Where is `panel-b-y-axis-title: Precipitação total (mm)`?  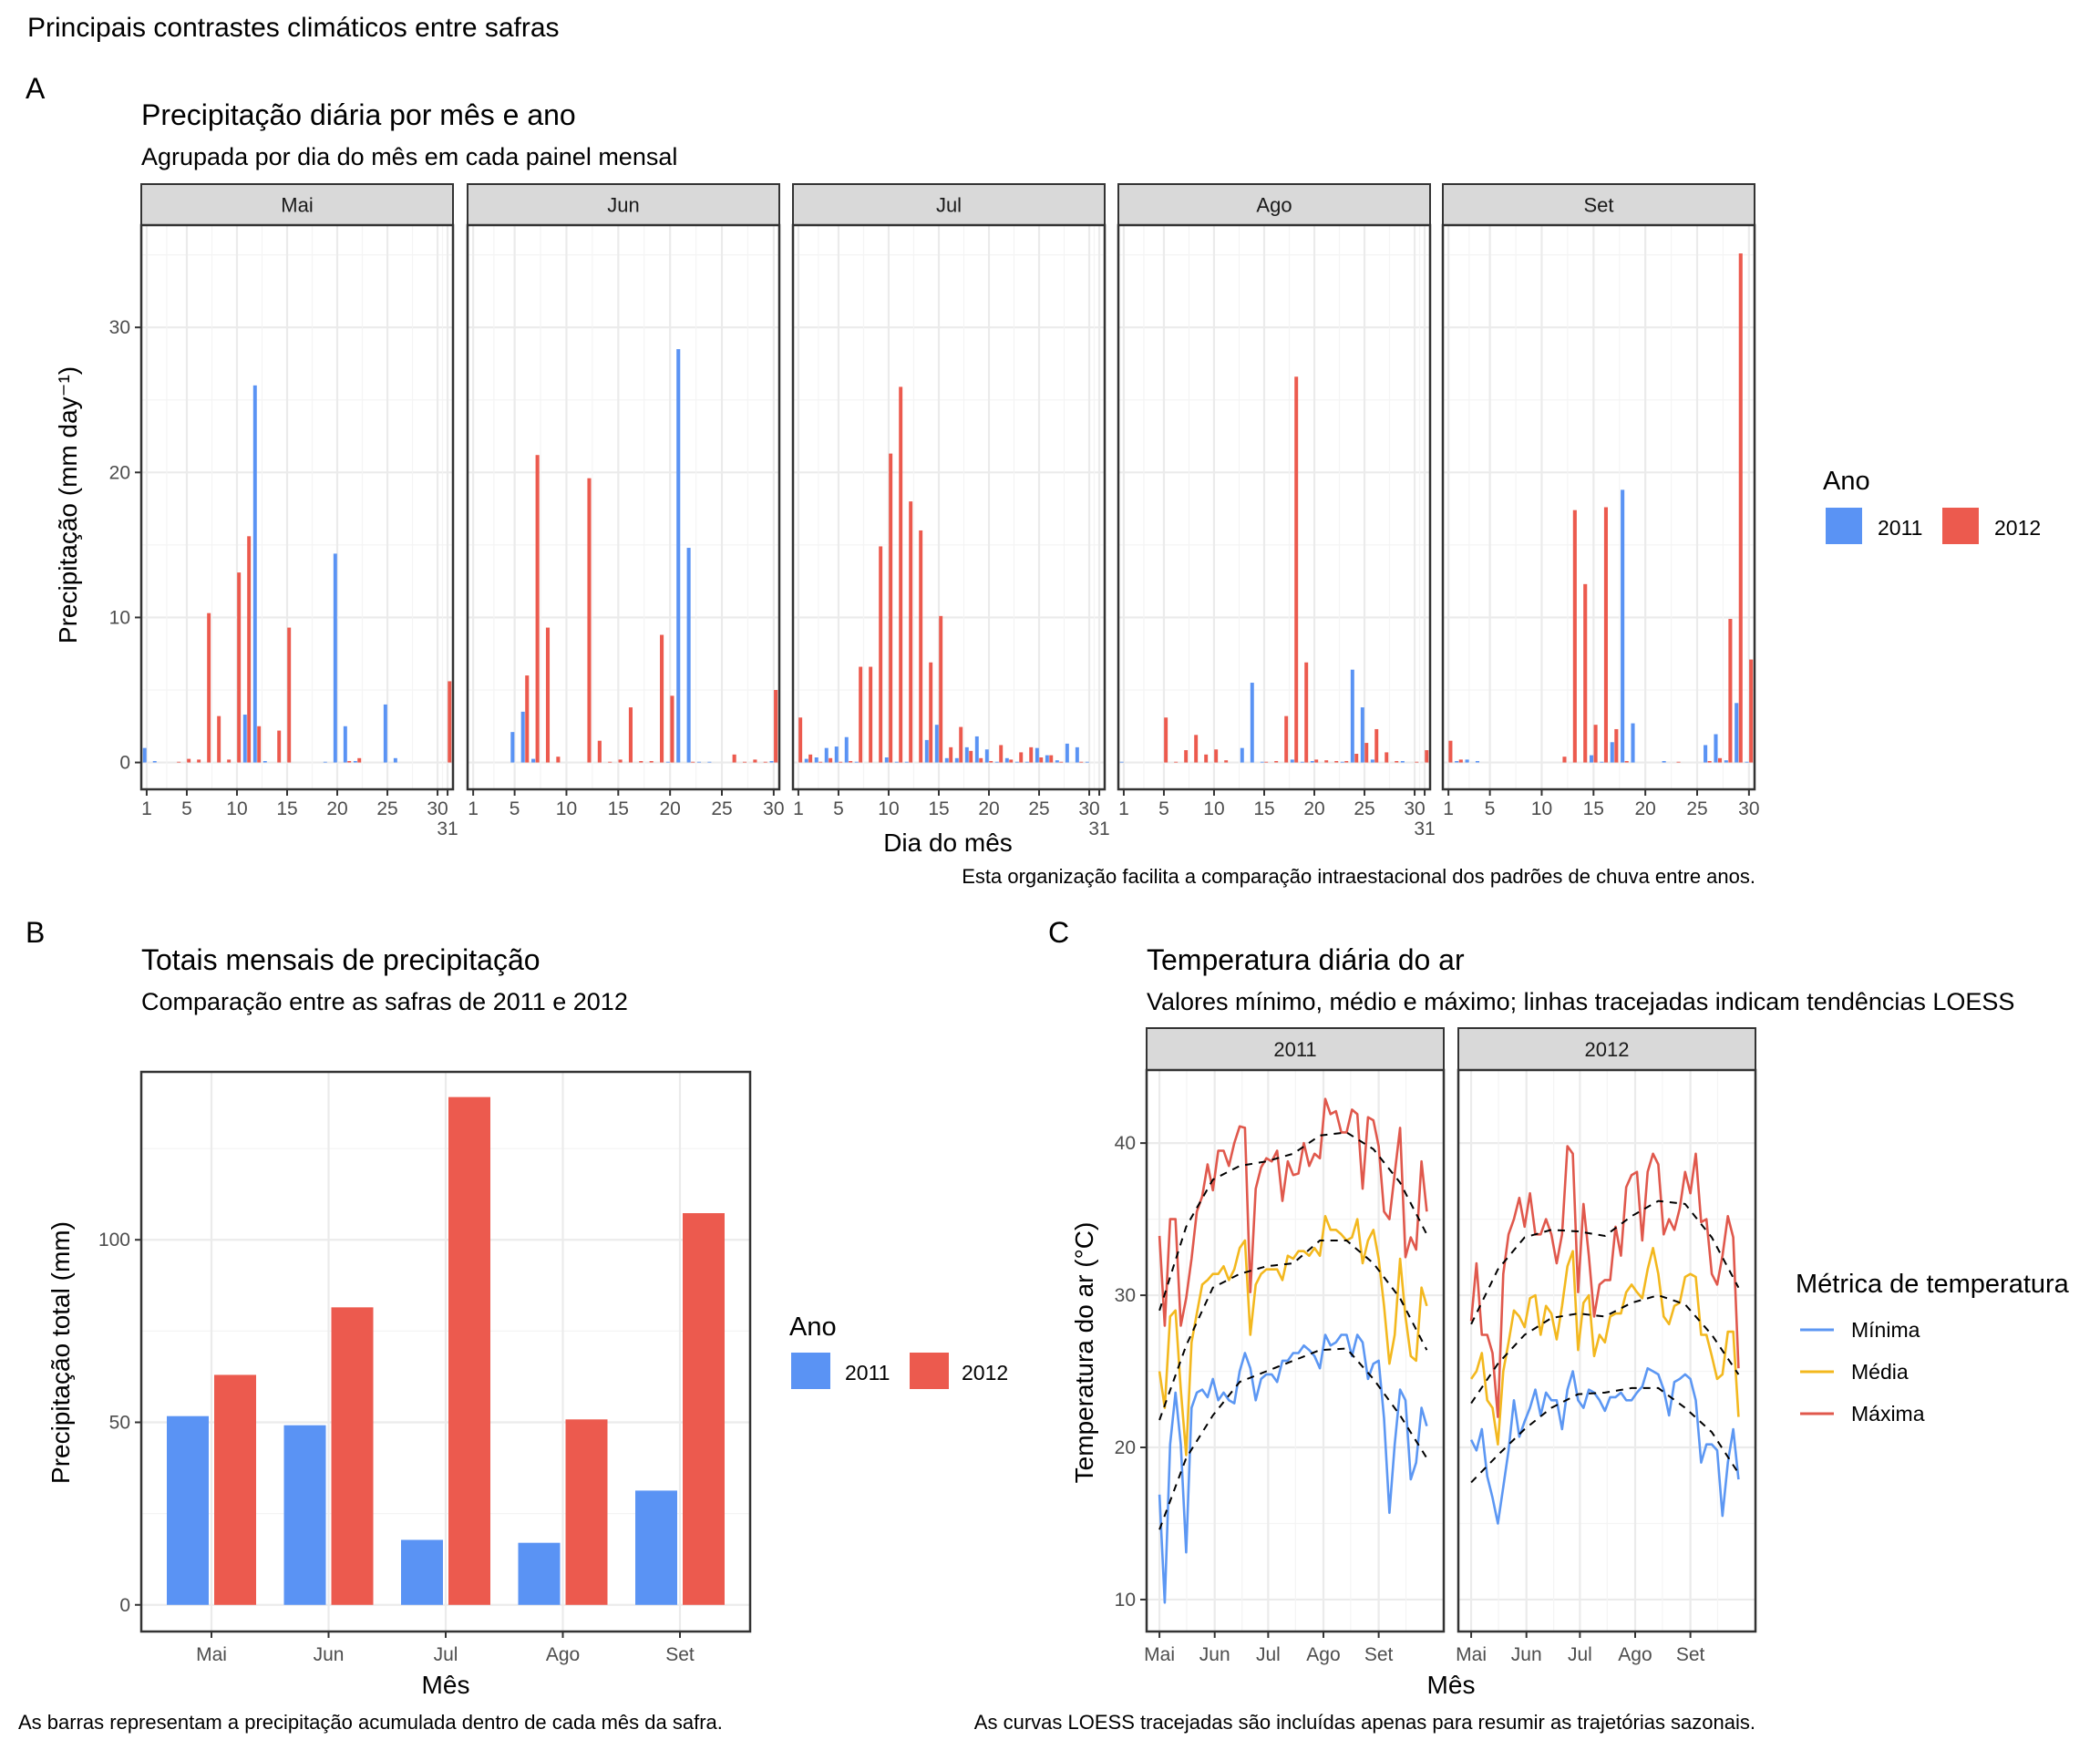 panel-b-y-axis-title: Precipitação total (mm) is located at coordinates (60, 1353).